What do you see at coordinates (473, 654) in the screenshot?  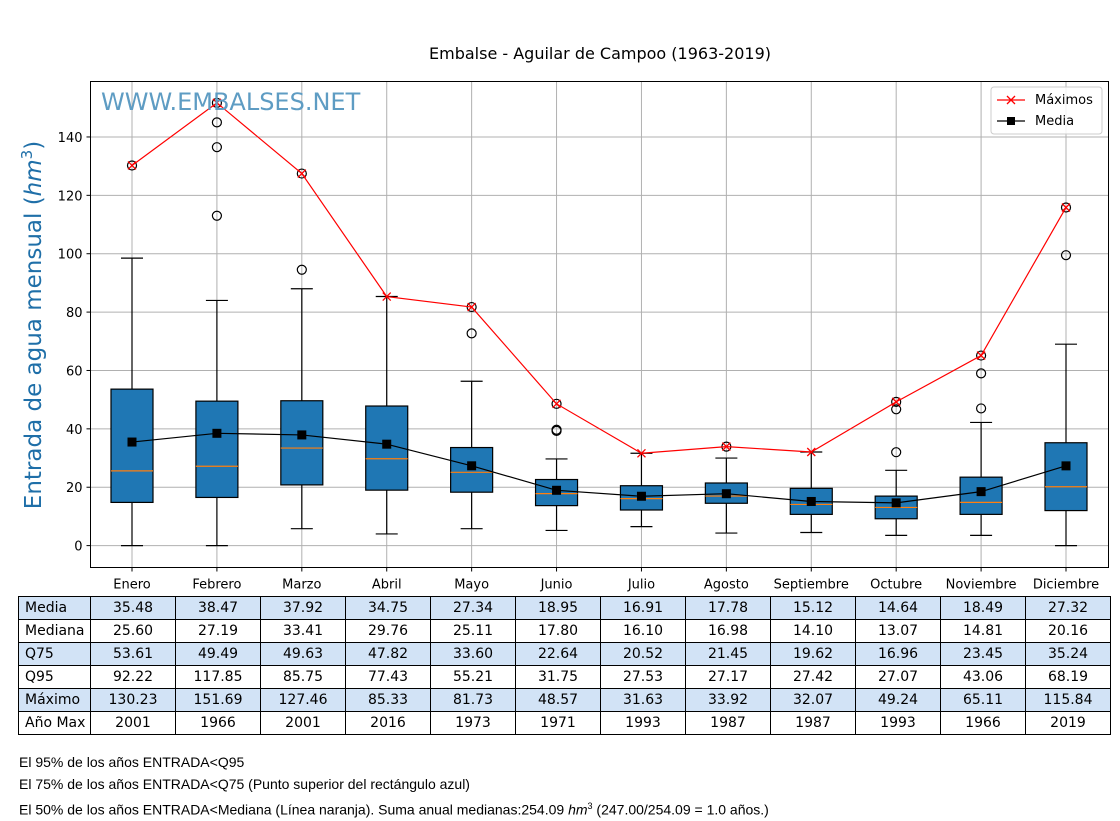 I see `table-cell: 33.60` at bounding box center [473, 654].